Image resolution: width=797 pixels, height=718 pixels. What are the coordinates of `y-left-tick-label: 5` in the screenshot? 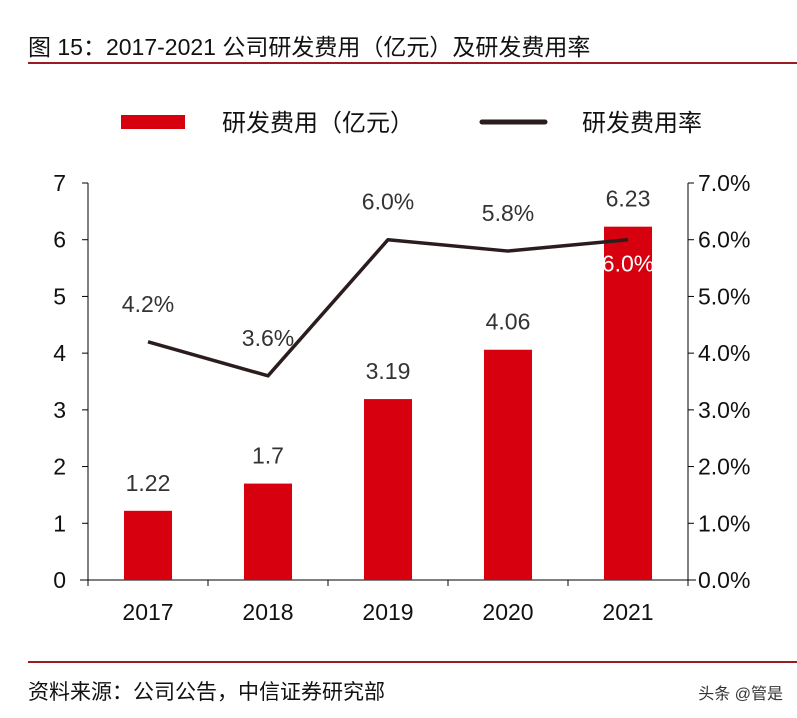 It's located at (59, 296).